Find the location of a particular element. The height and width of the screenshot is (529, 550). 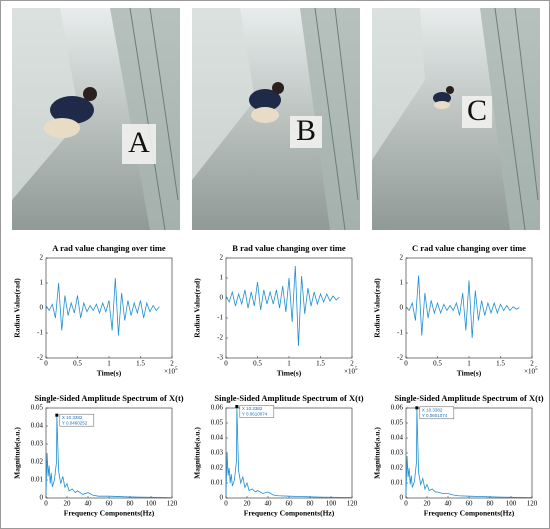

y-tick-label: 1 is located at coordinates (222, 278).